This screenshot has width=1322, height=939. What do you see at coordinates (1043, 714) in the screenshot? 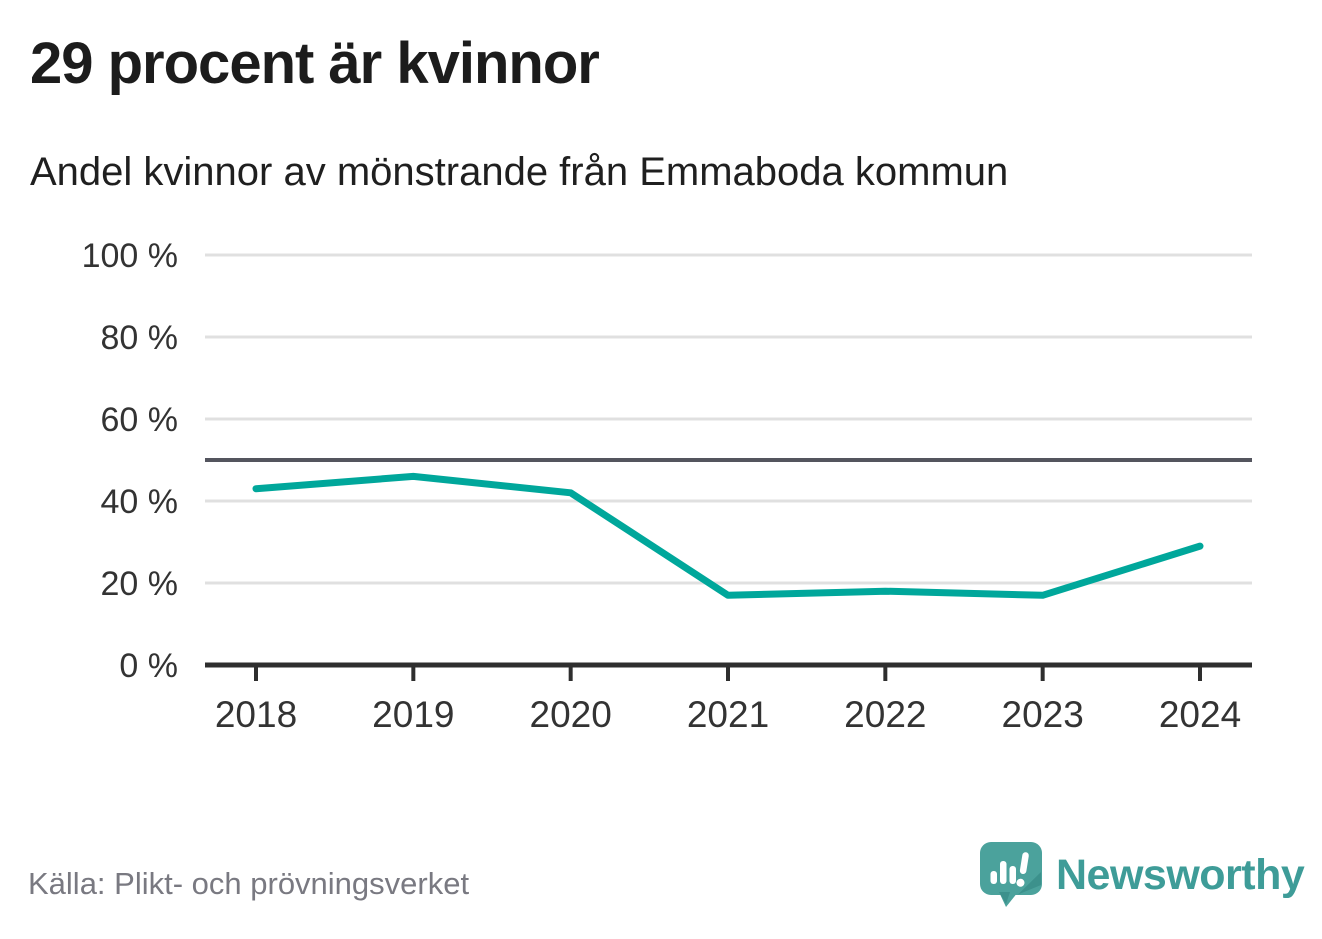
I see `x-tick-label-2023: 2023` at bounding box center [1043, 714].